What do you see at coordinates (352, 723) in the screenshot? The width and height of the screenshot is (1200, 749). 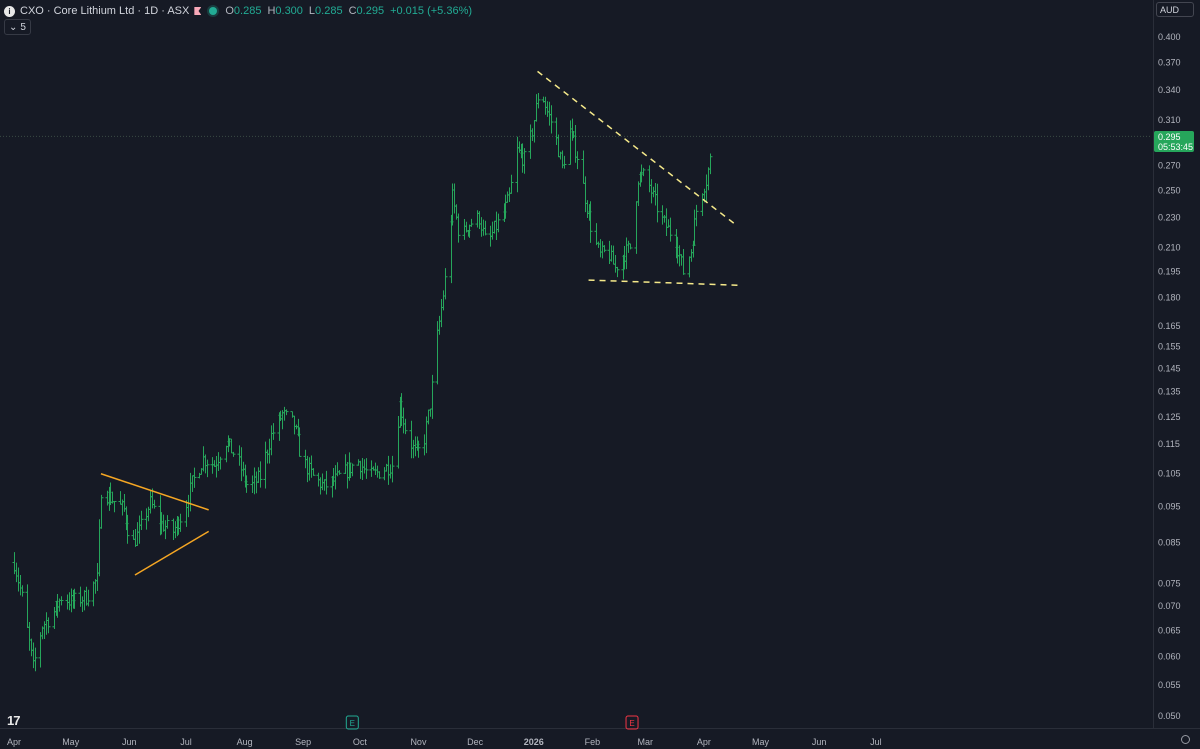 I see `earnings-marker-label: E` at bounding box center [352, 723].